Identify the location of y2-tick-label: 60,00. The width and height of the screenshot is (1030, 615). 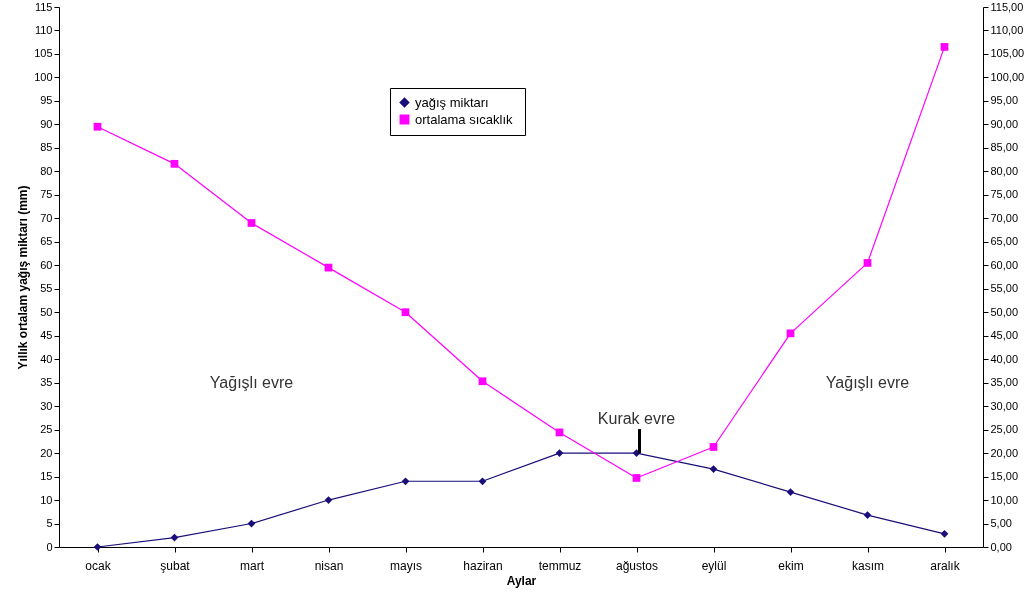
(1004, 264).